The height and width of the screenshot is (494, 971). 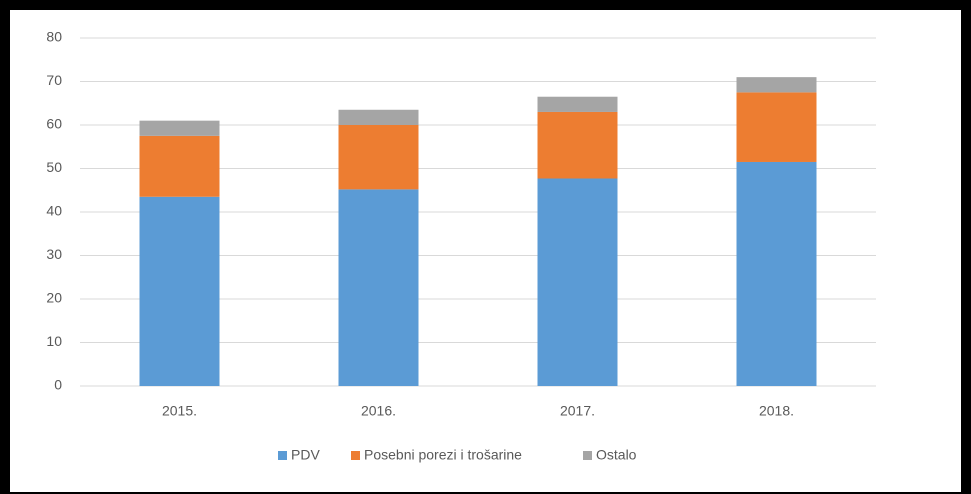 I want to click on y-tick-label: 70, so click(x=54, y=80).